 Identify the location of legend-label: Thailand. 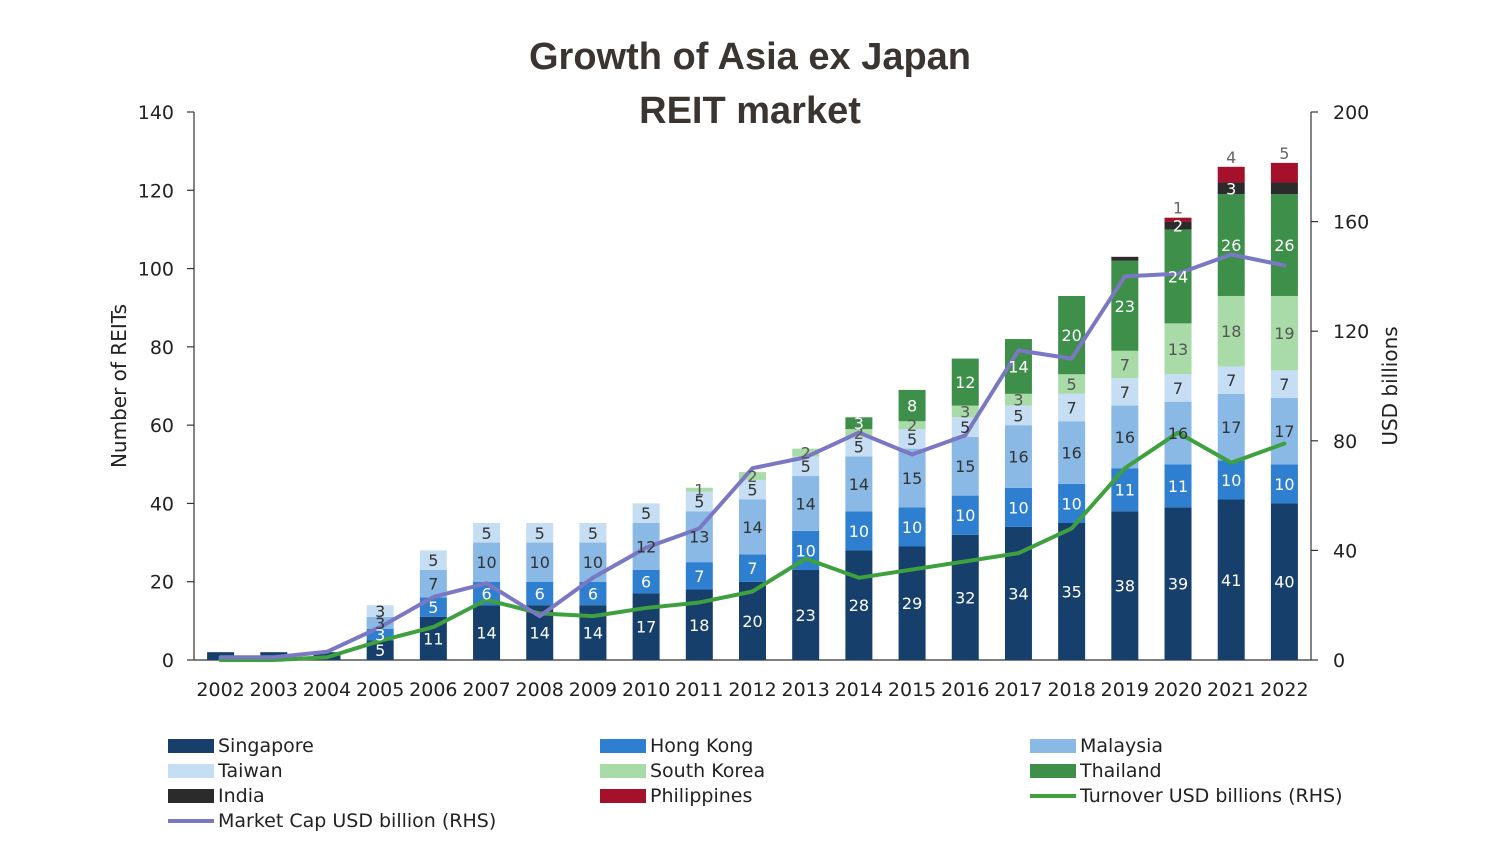
(1121, 770).